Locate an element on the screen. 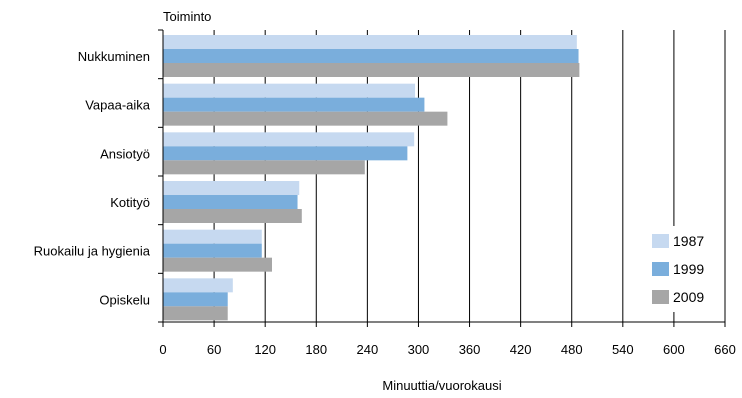  bar-ruokailu-ja-hygienia-2009 is located at coordinates (217, 264).